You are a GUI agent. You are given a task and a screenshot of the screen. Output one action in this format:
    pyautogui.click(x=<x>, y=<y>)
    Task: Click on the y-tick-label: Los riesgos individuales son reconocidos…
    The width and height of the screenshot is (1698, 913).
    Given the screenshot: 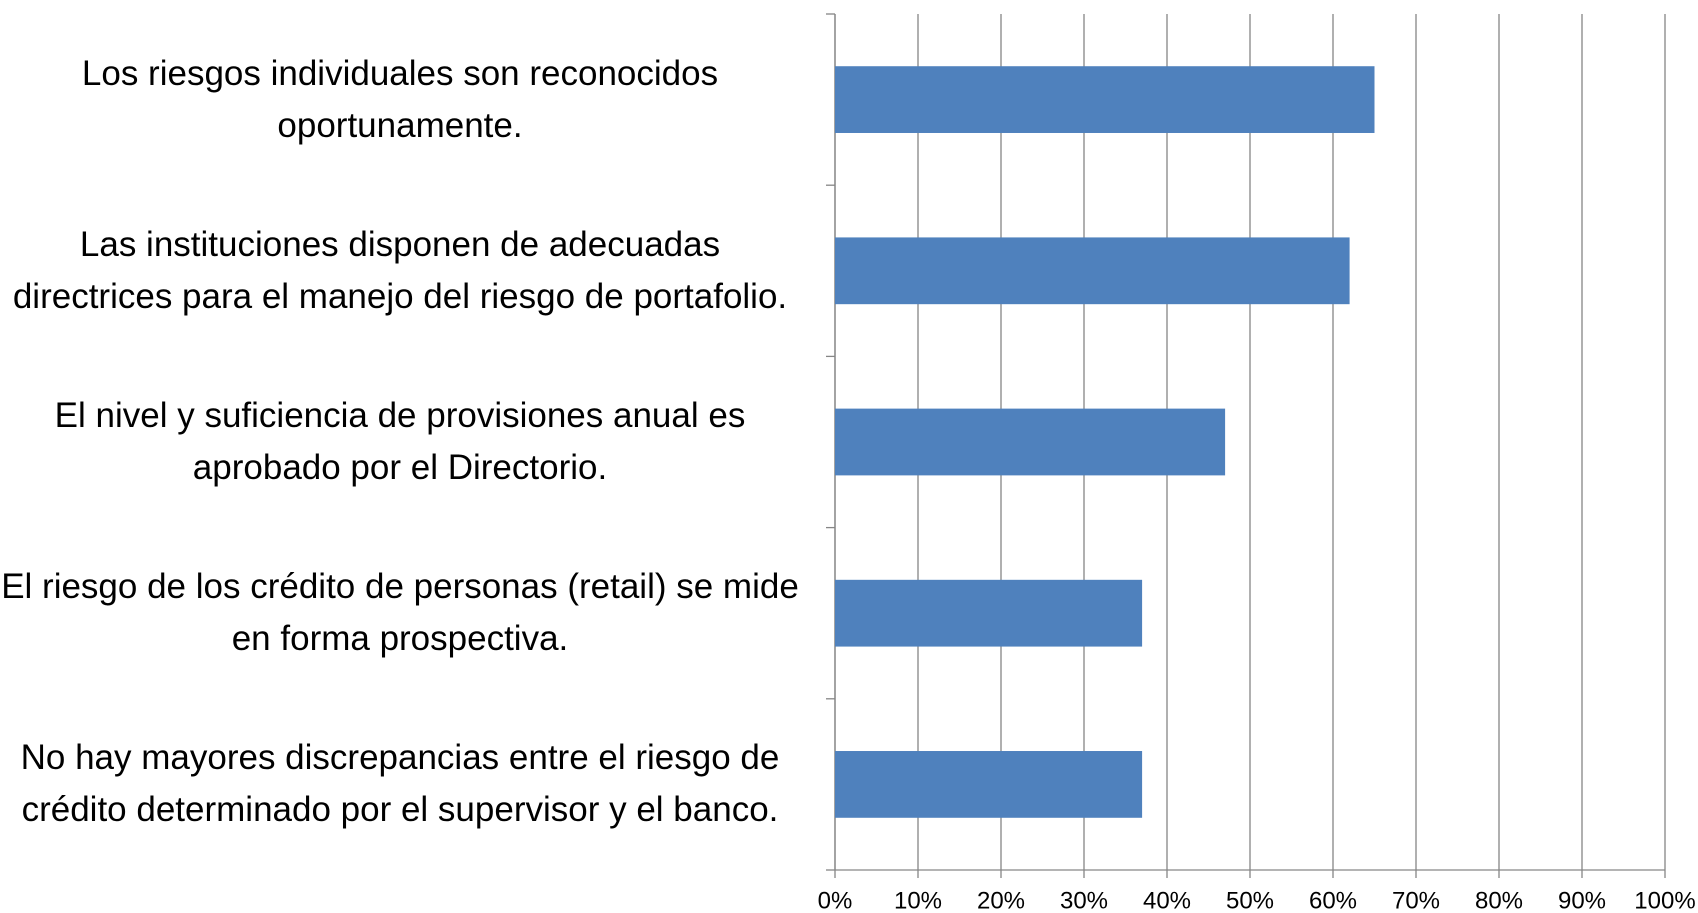 What is the action you would take?
    pyautogui.click(x=400, y=99)
    